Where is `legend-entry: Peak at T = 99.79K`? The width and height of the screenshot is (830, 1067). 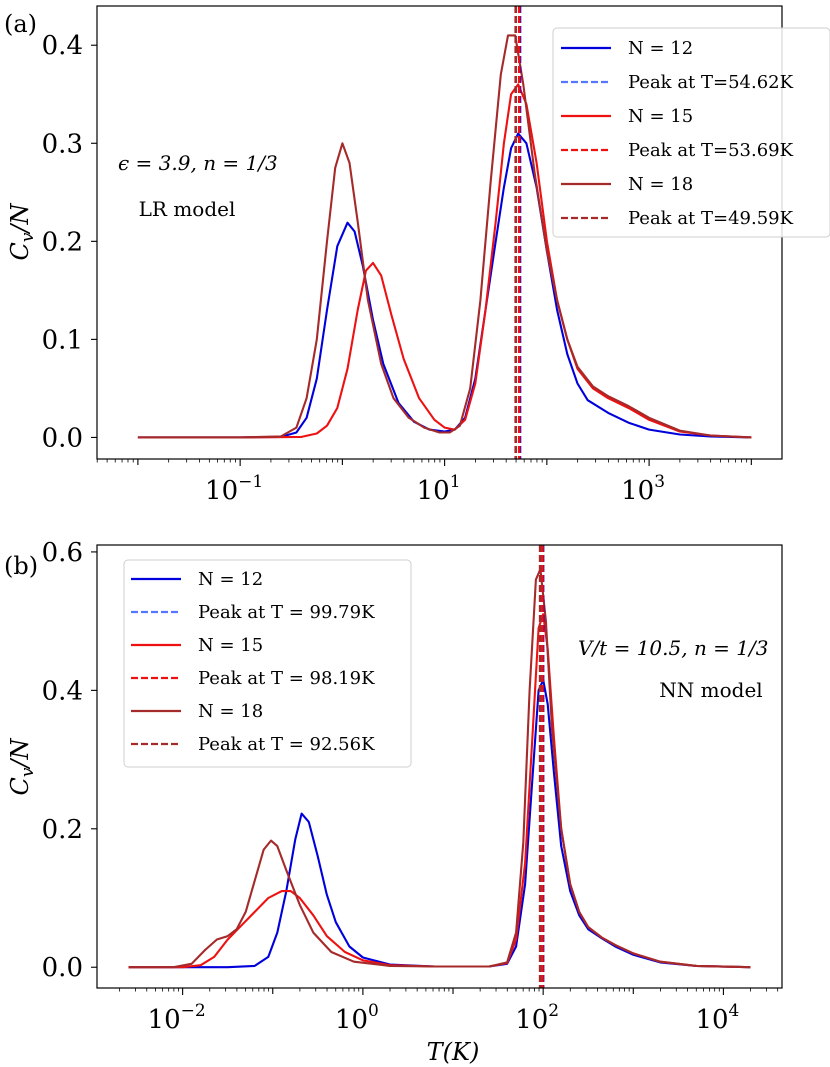
legend-entry: Peak at T = 99.79K is located at coordinates (286, 612).